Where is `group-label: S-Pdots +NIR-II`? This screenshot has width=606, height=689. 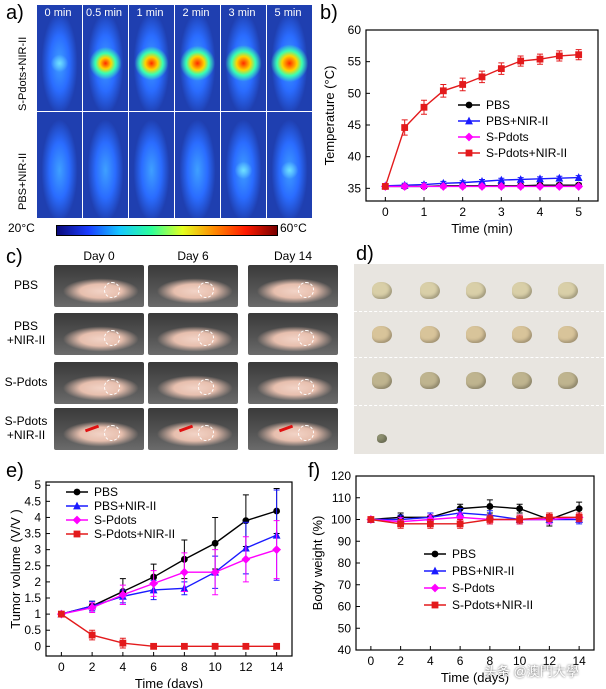 group-label: S-Pdots +NIR-II is located at coordinates (26, 428).